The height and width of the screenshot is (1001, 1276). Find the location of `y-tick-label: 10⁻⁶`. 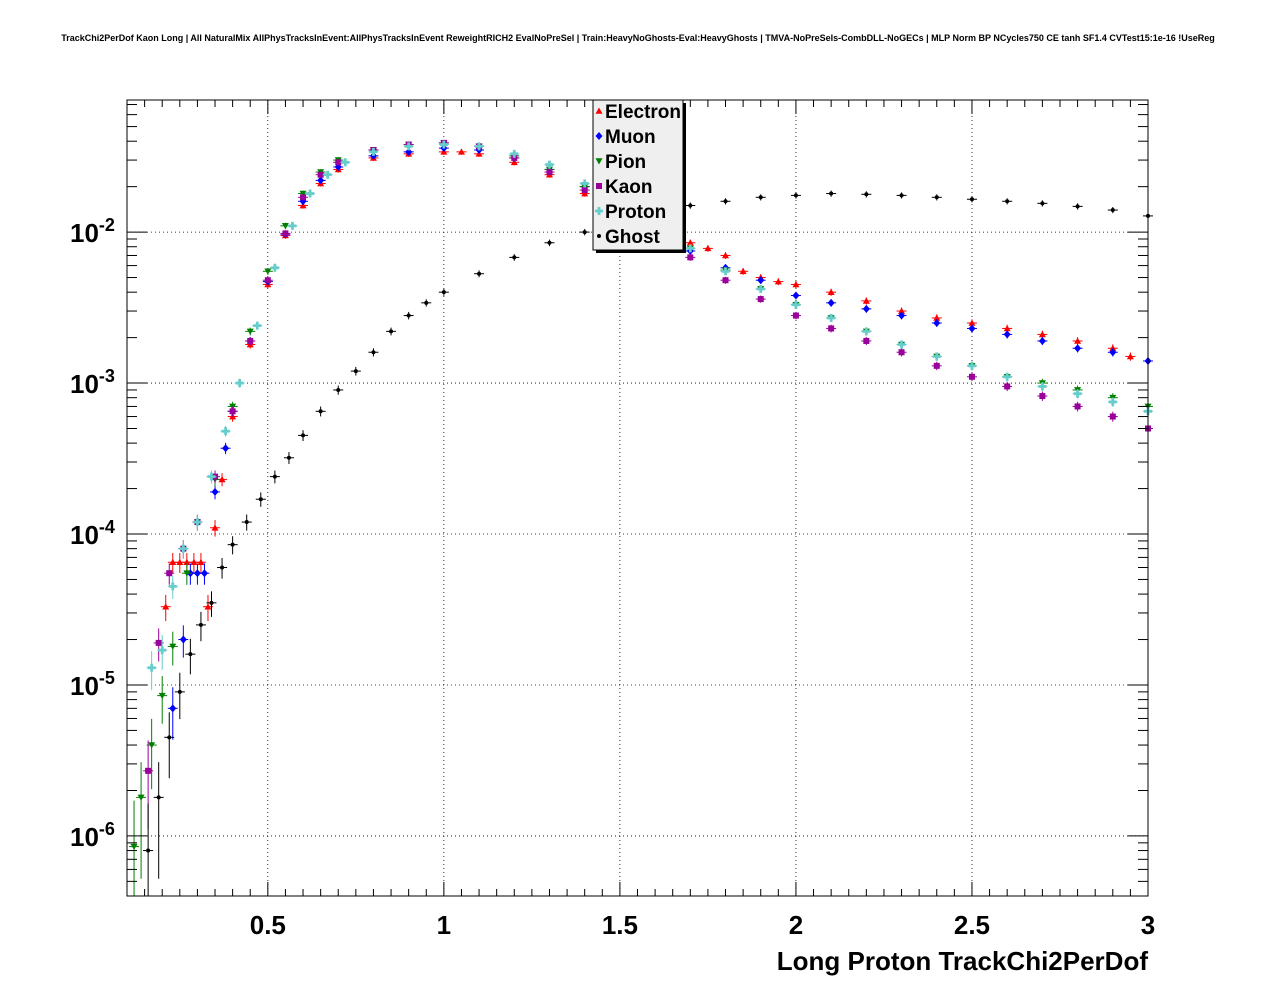

y-tick-label: 10⁻⁶ is located at coordinates (92, 835).